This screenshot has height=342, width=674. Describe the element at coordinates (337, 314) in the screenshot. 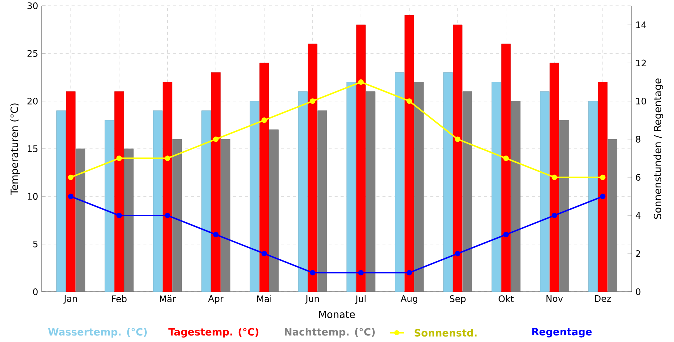

I see `x-axis-title: Monate` at that location.